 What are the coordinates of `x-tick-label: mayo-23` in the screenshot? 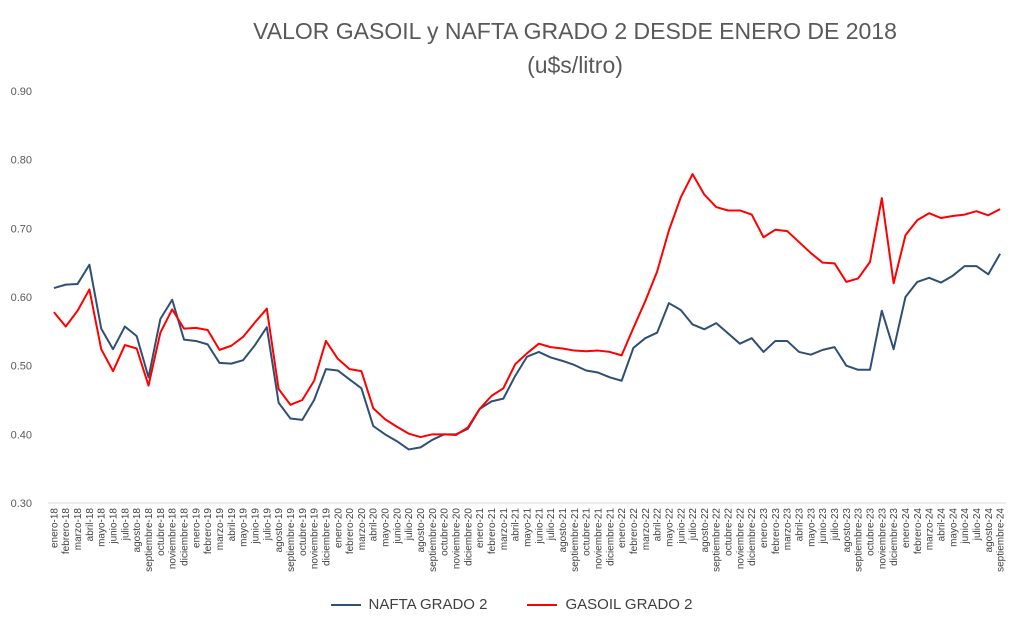 It's located at (811, 527).